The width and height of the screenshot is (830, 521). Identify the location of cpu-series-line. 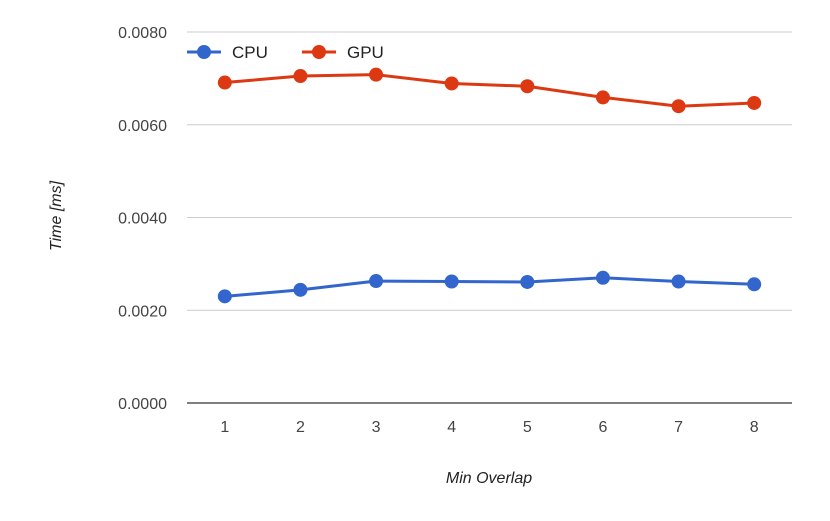
(489, 287).